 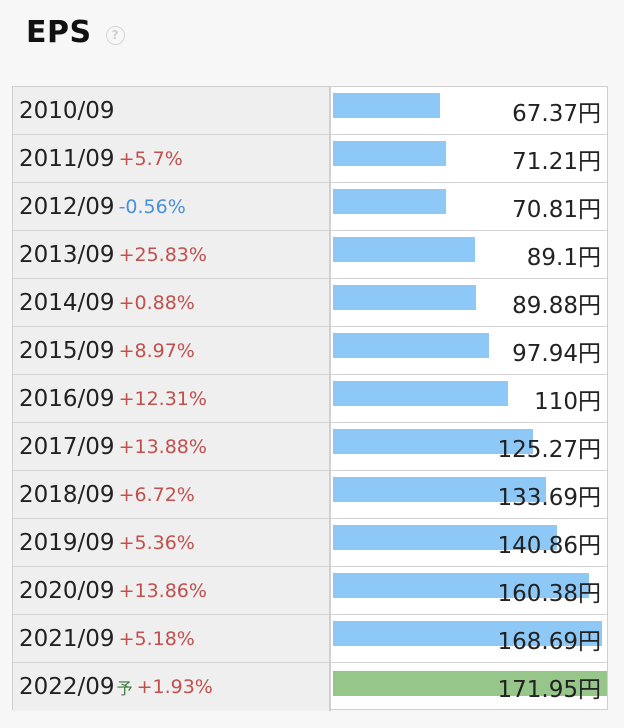 What do you see at coordinates (156, 542) in the screenshot?
I see `yoy-change: +5.36%` at bounding box center [156, 542].